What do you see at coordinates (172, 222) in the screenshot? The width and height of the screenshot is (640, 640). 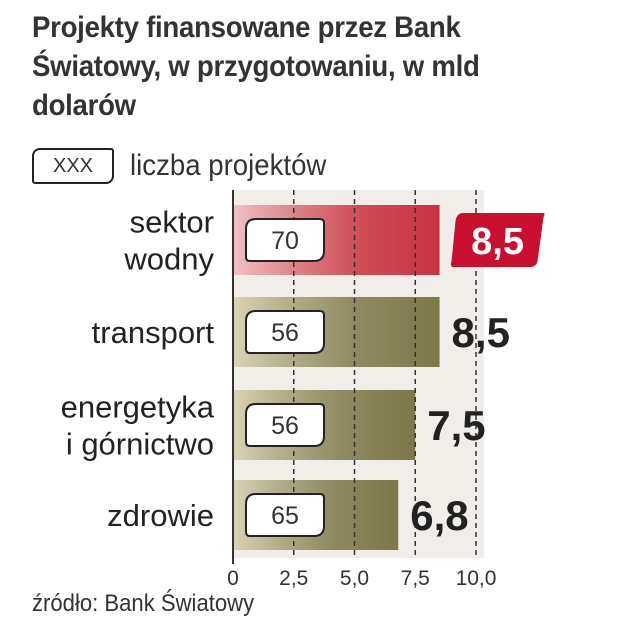 I see `category-label-0-0: sektor` at bounding box center [172, 222].